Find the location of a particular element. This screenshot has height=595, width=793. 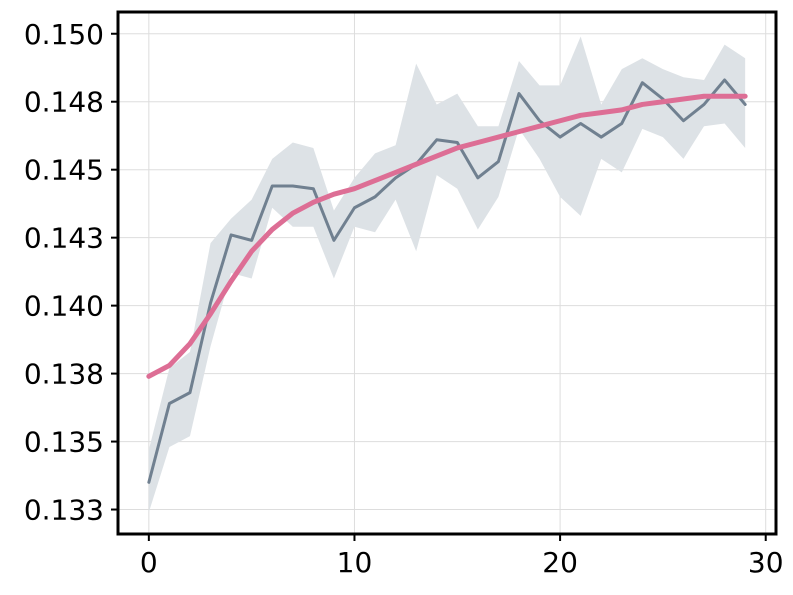

y-tick-label: 0.143 is located at coordinates (64, 238).